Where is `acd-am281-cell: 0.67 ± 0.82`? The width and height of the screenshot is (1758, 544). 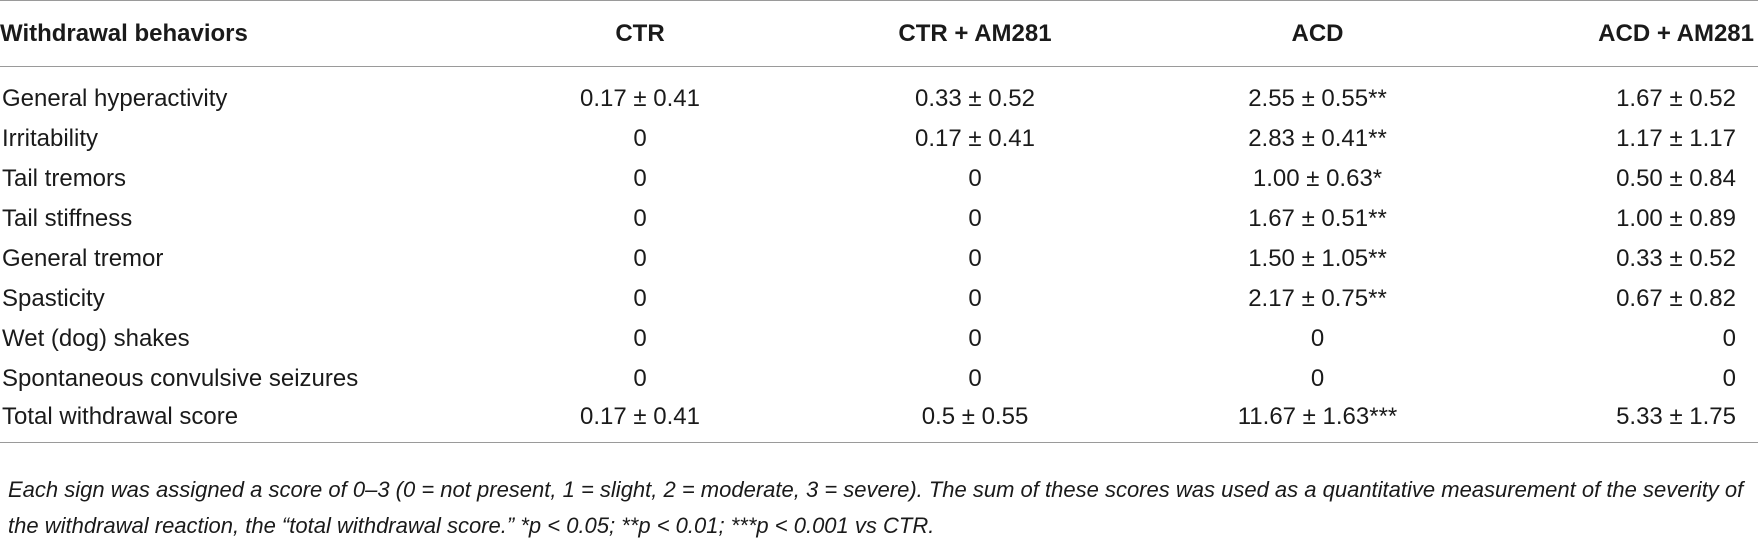 acd-am281-cell: 0.67 ± 0.82 is located at coordinates (1676, 298).